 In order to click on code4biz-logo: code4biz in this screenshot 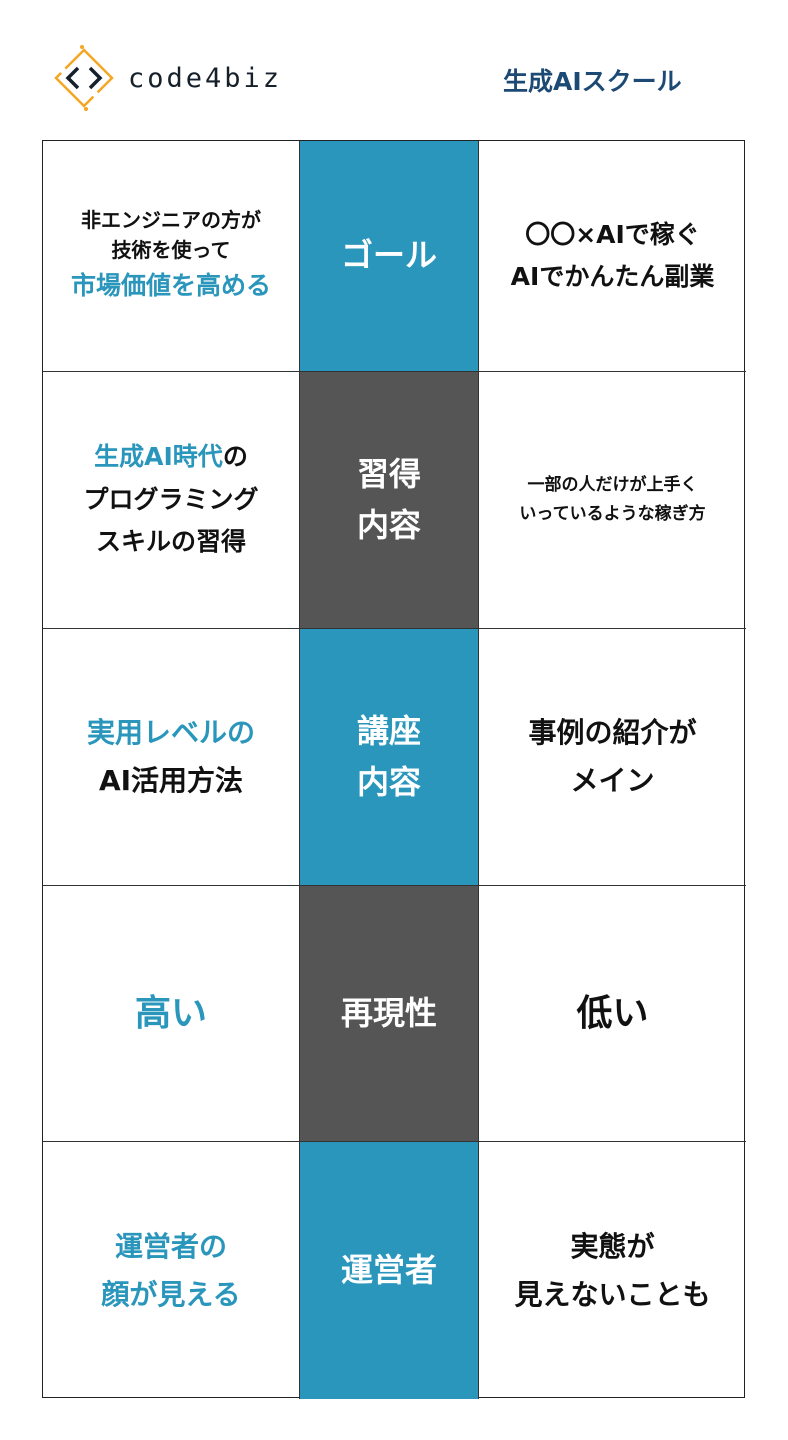, I will do `click(166, 78)`.